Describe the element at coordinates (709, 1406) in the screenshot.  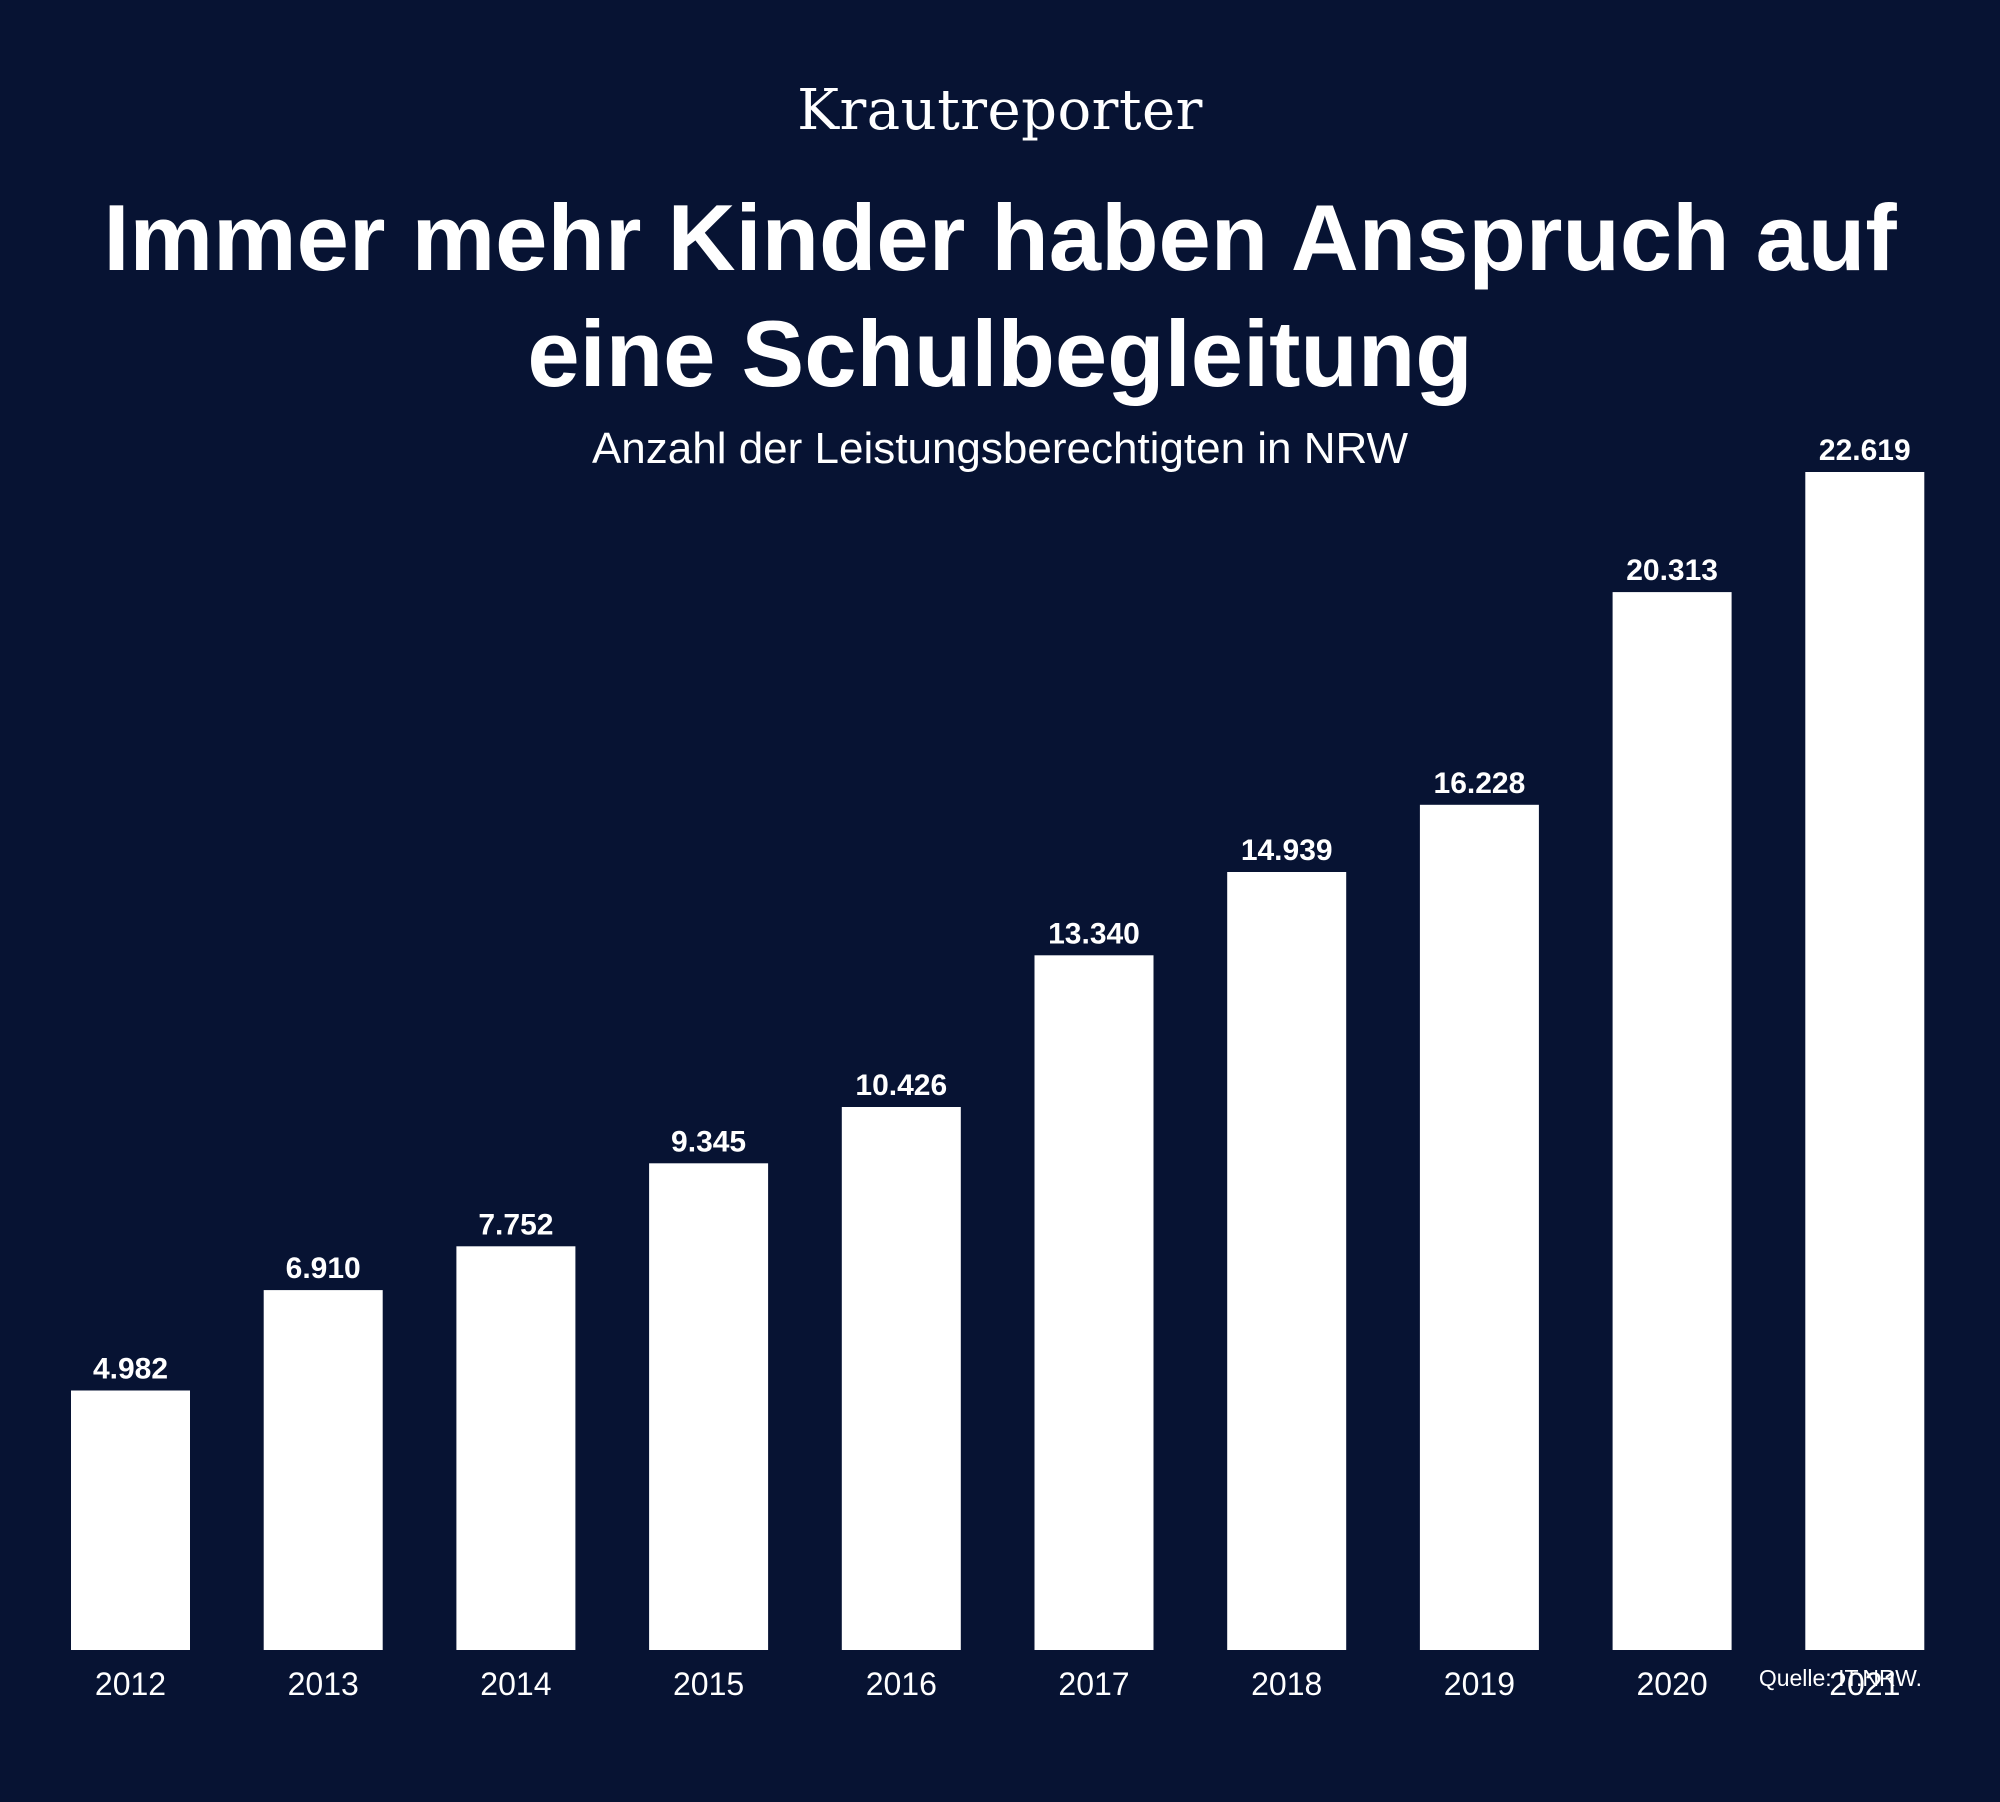
I see `bar-2015` at that location.